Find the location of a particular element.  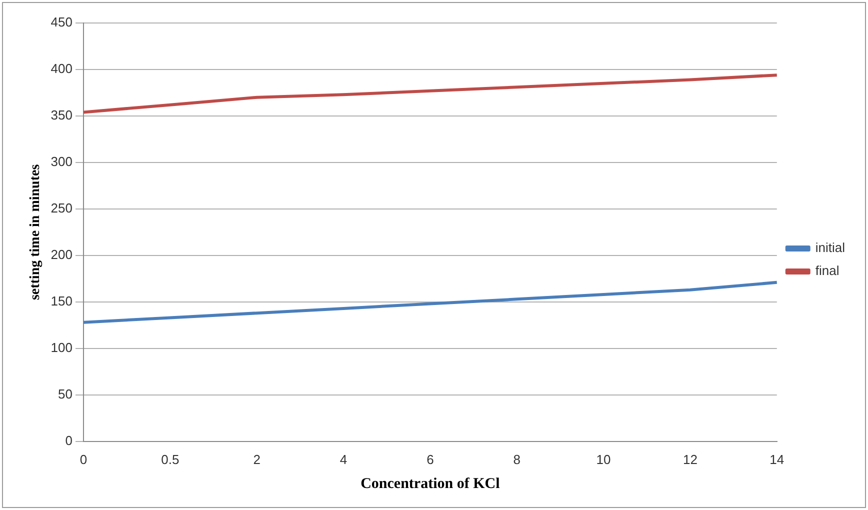

y-tick-label: 50 is located at coordinates (65, 394).